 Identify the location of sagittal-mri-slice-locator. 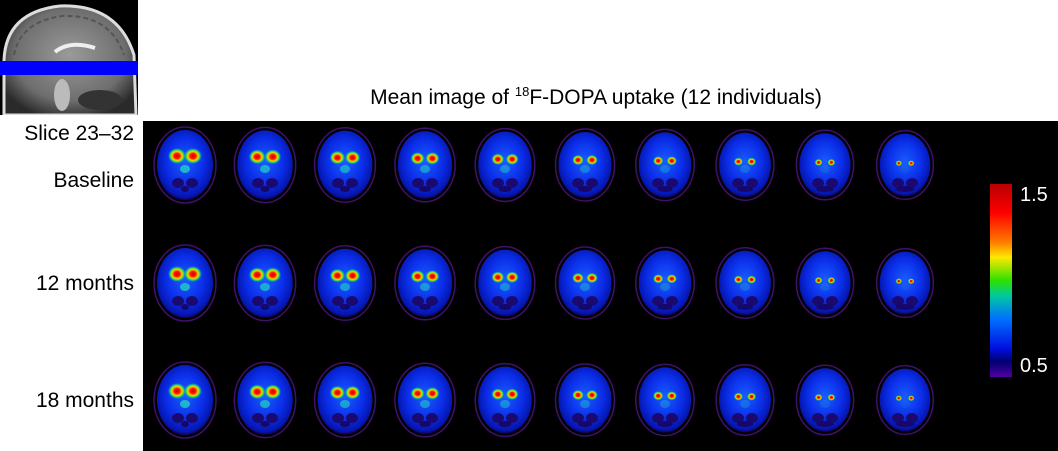
(69, 57).